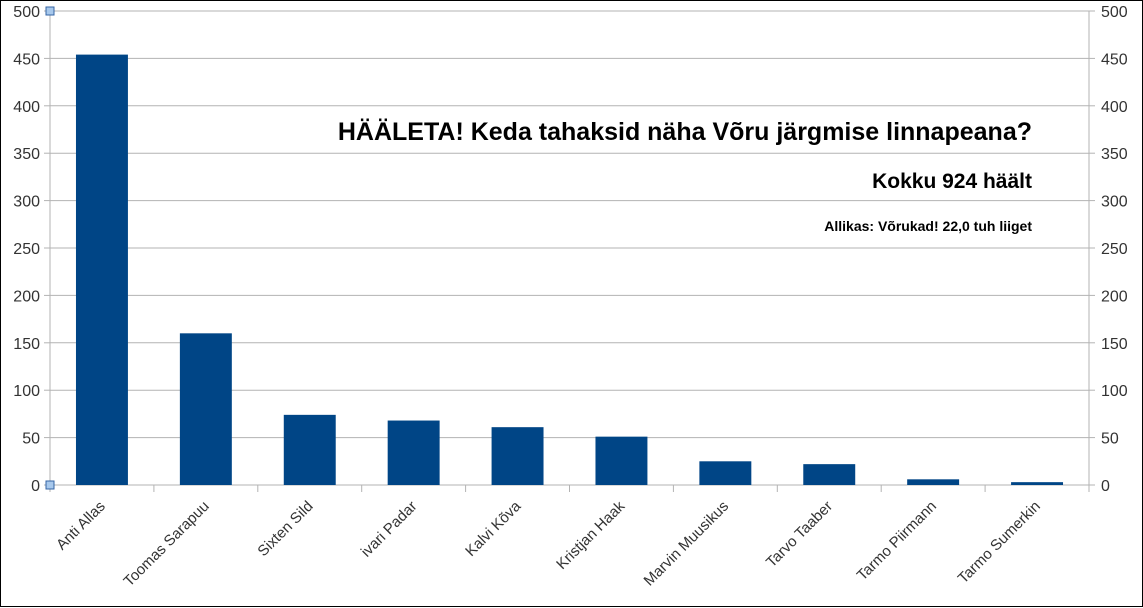  I want to click on y-tick-label-right: 100, so click(1114, 391).